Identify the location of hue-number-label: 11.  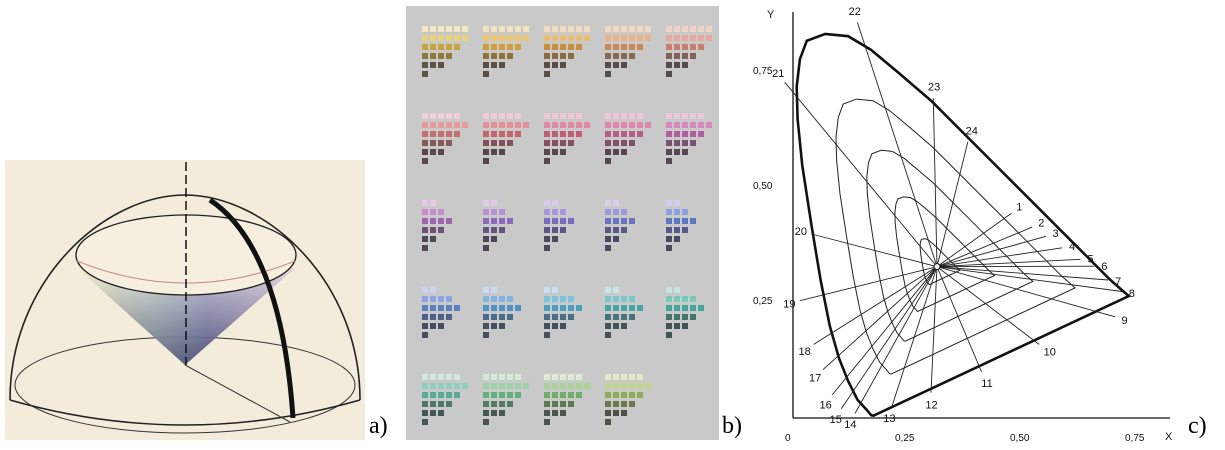
(986, 384).